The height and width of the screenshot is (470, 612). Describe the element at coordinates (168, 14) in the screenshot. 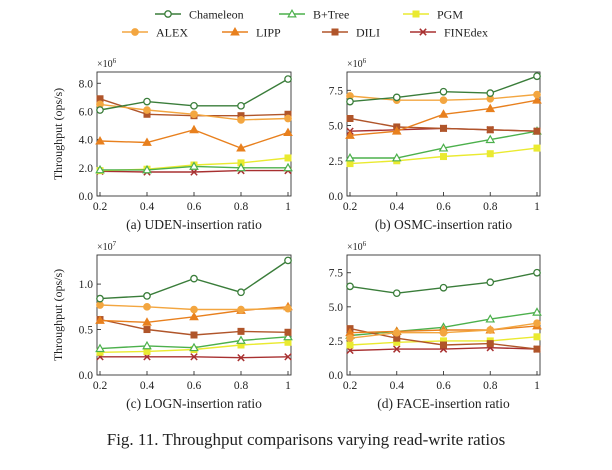

I see `legend-marker-chameleon` at that location.